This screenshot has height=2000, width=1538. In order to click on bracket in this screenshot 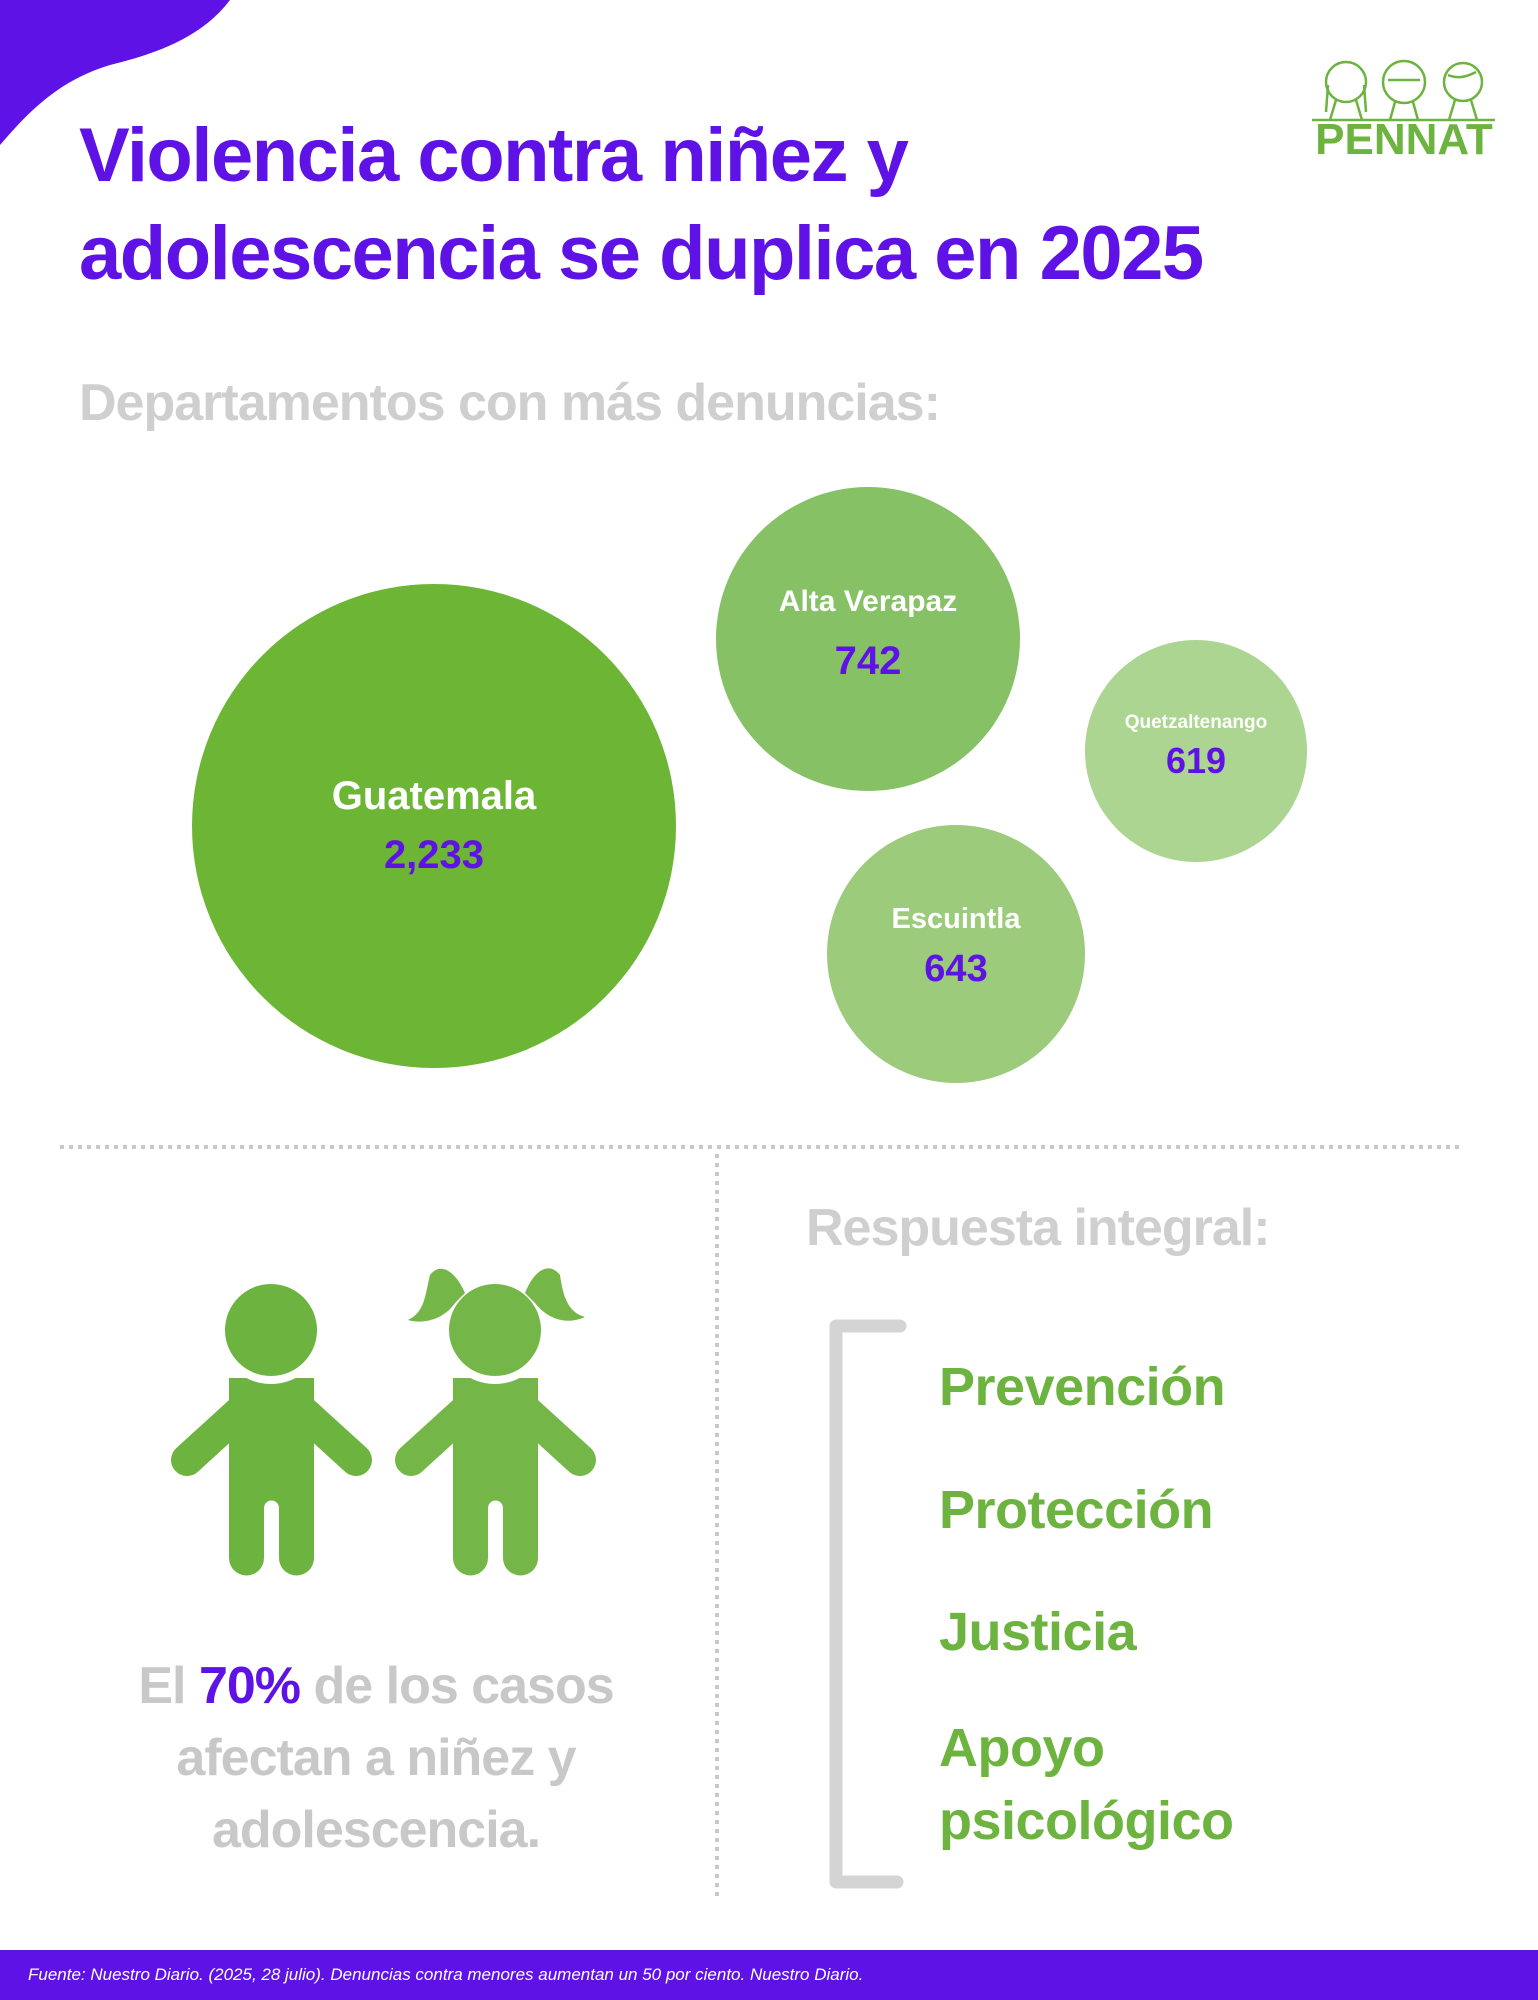, I will do `click(868, 1604)`.